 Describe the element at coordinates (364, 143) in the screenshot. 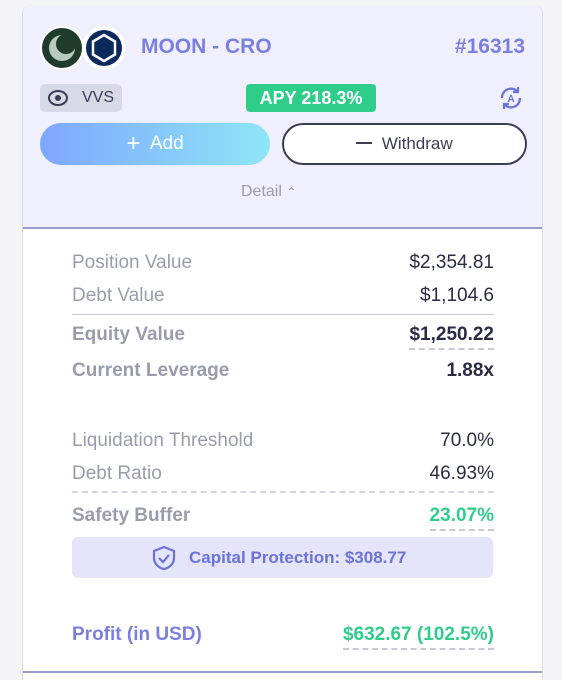

I see `minus-icon` at that location.